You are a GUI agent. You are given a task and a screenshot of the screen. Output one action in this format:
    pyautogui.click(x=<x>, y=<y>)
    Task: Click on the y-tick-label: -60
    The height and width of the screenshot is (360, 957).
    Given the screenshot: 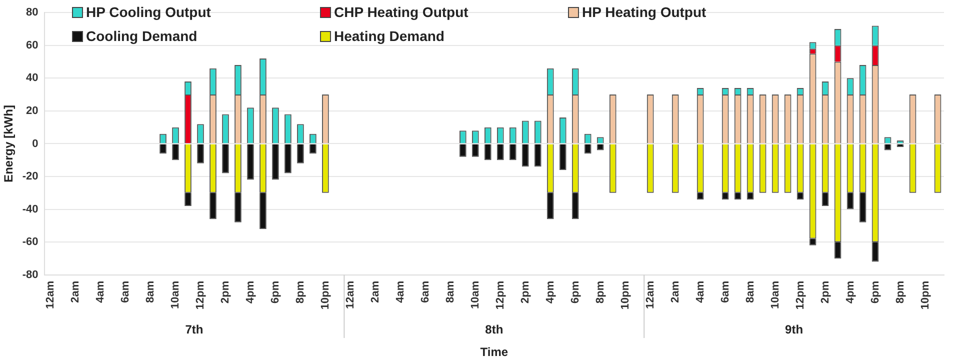 What is the action you would take?
    pyautogui.click(x=30, y=242)
    